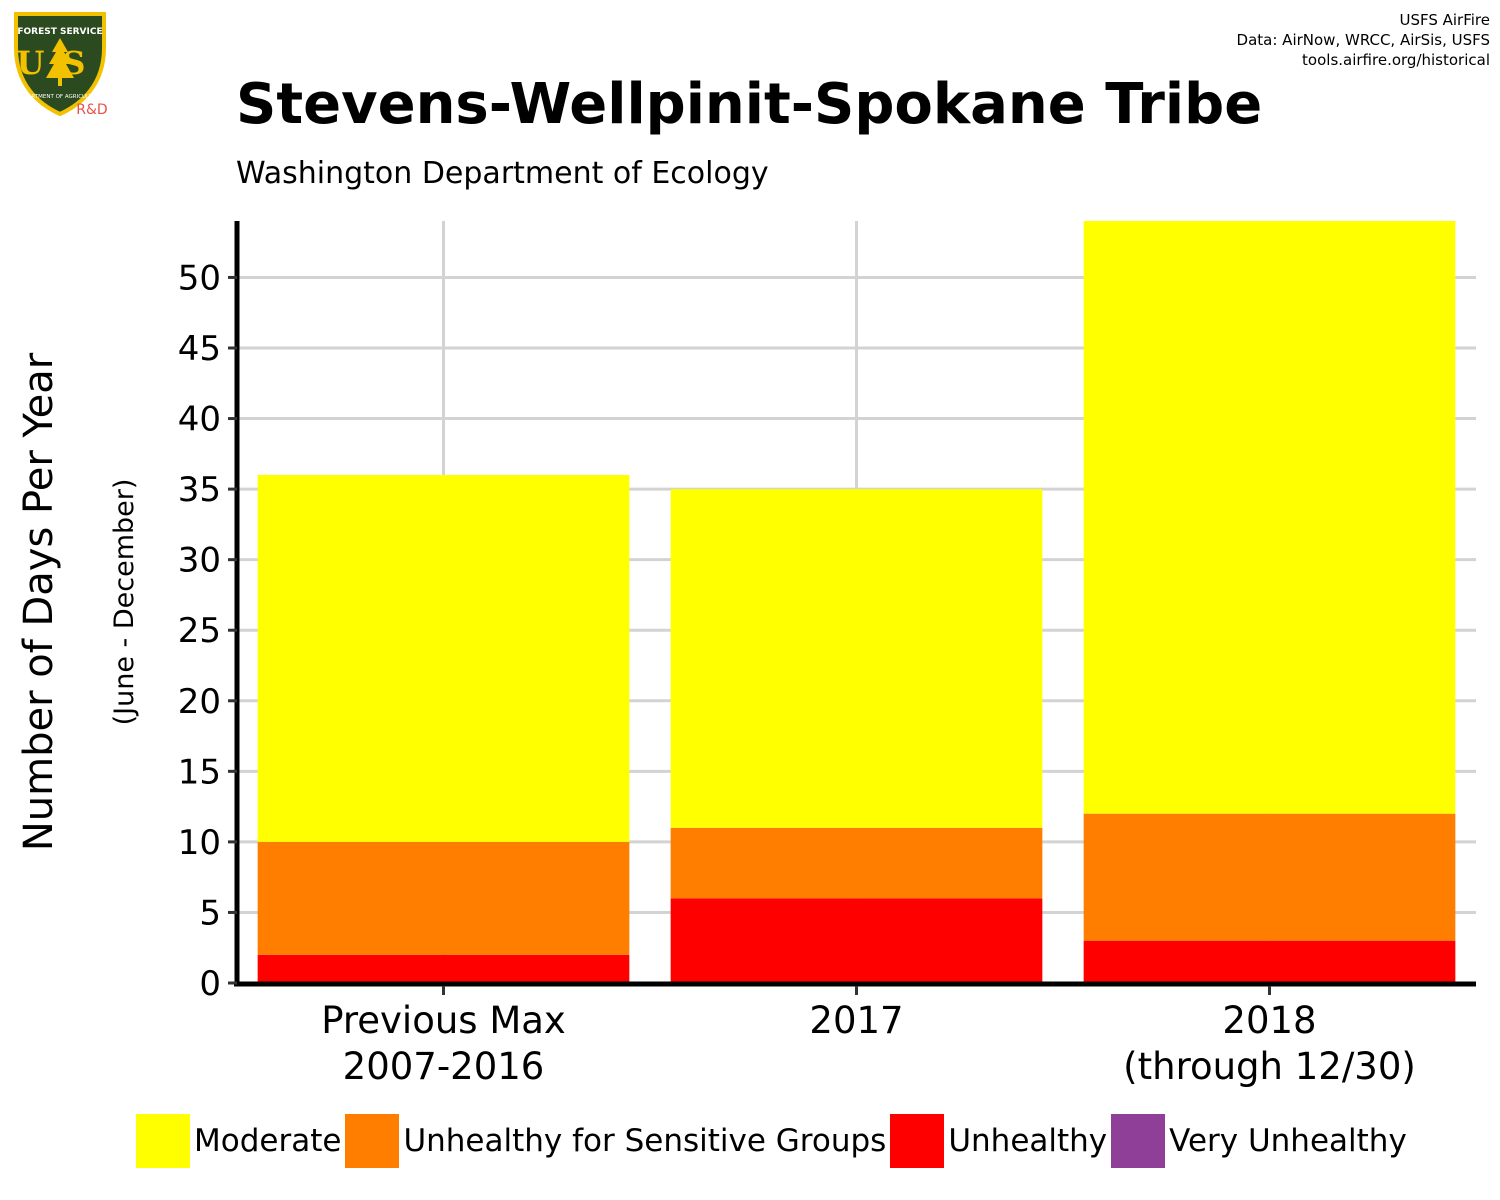  What do you see at coordinates (1269, 1020) in the screenshot?
I see `x-tick-label: 2018` at bounding box center [1269, 1020].